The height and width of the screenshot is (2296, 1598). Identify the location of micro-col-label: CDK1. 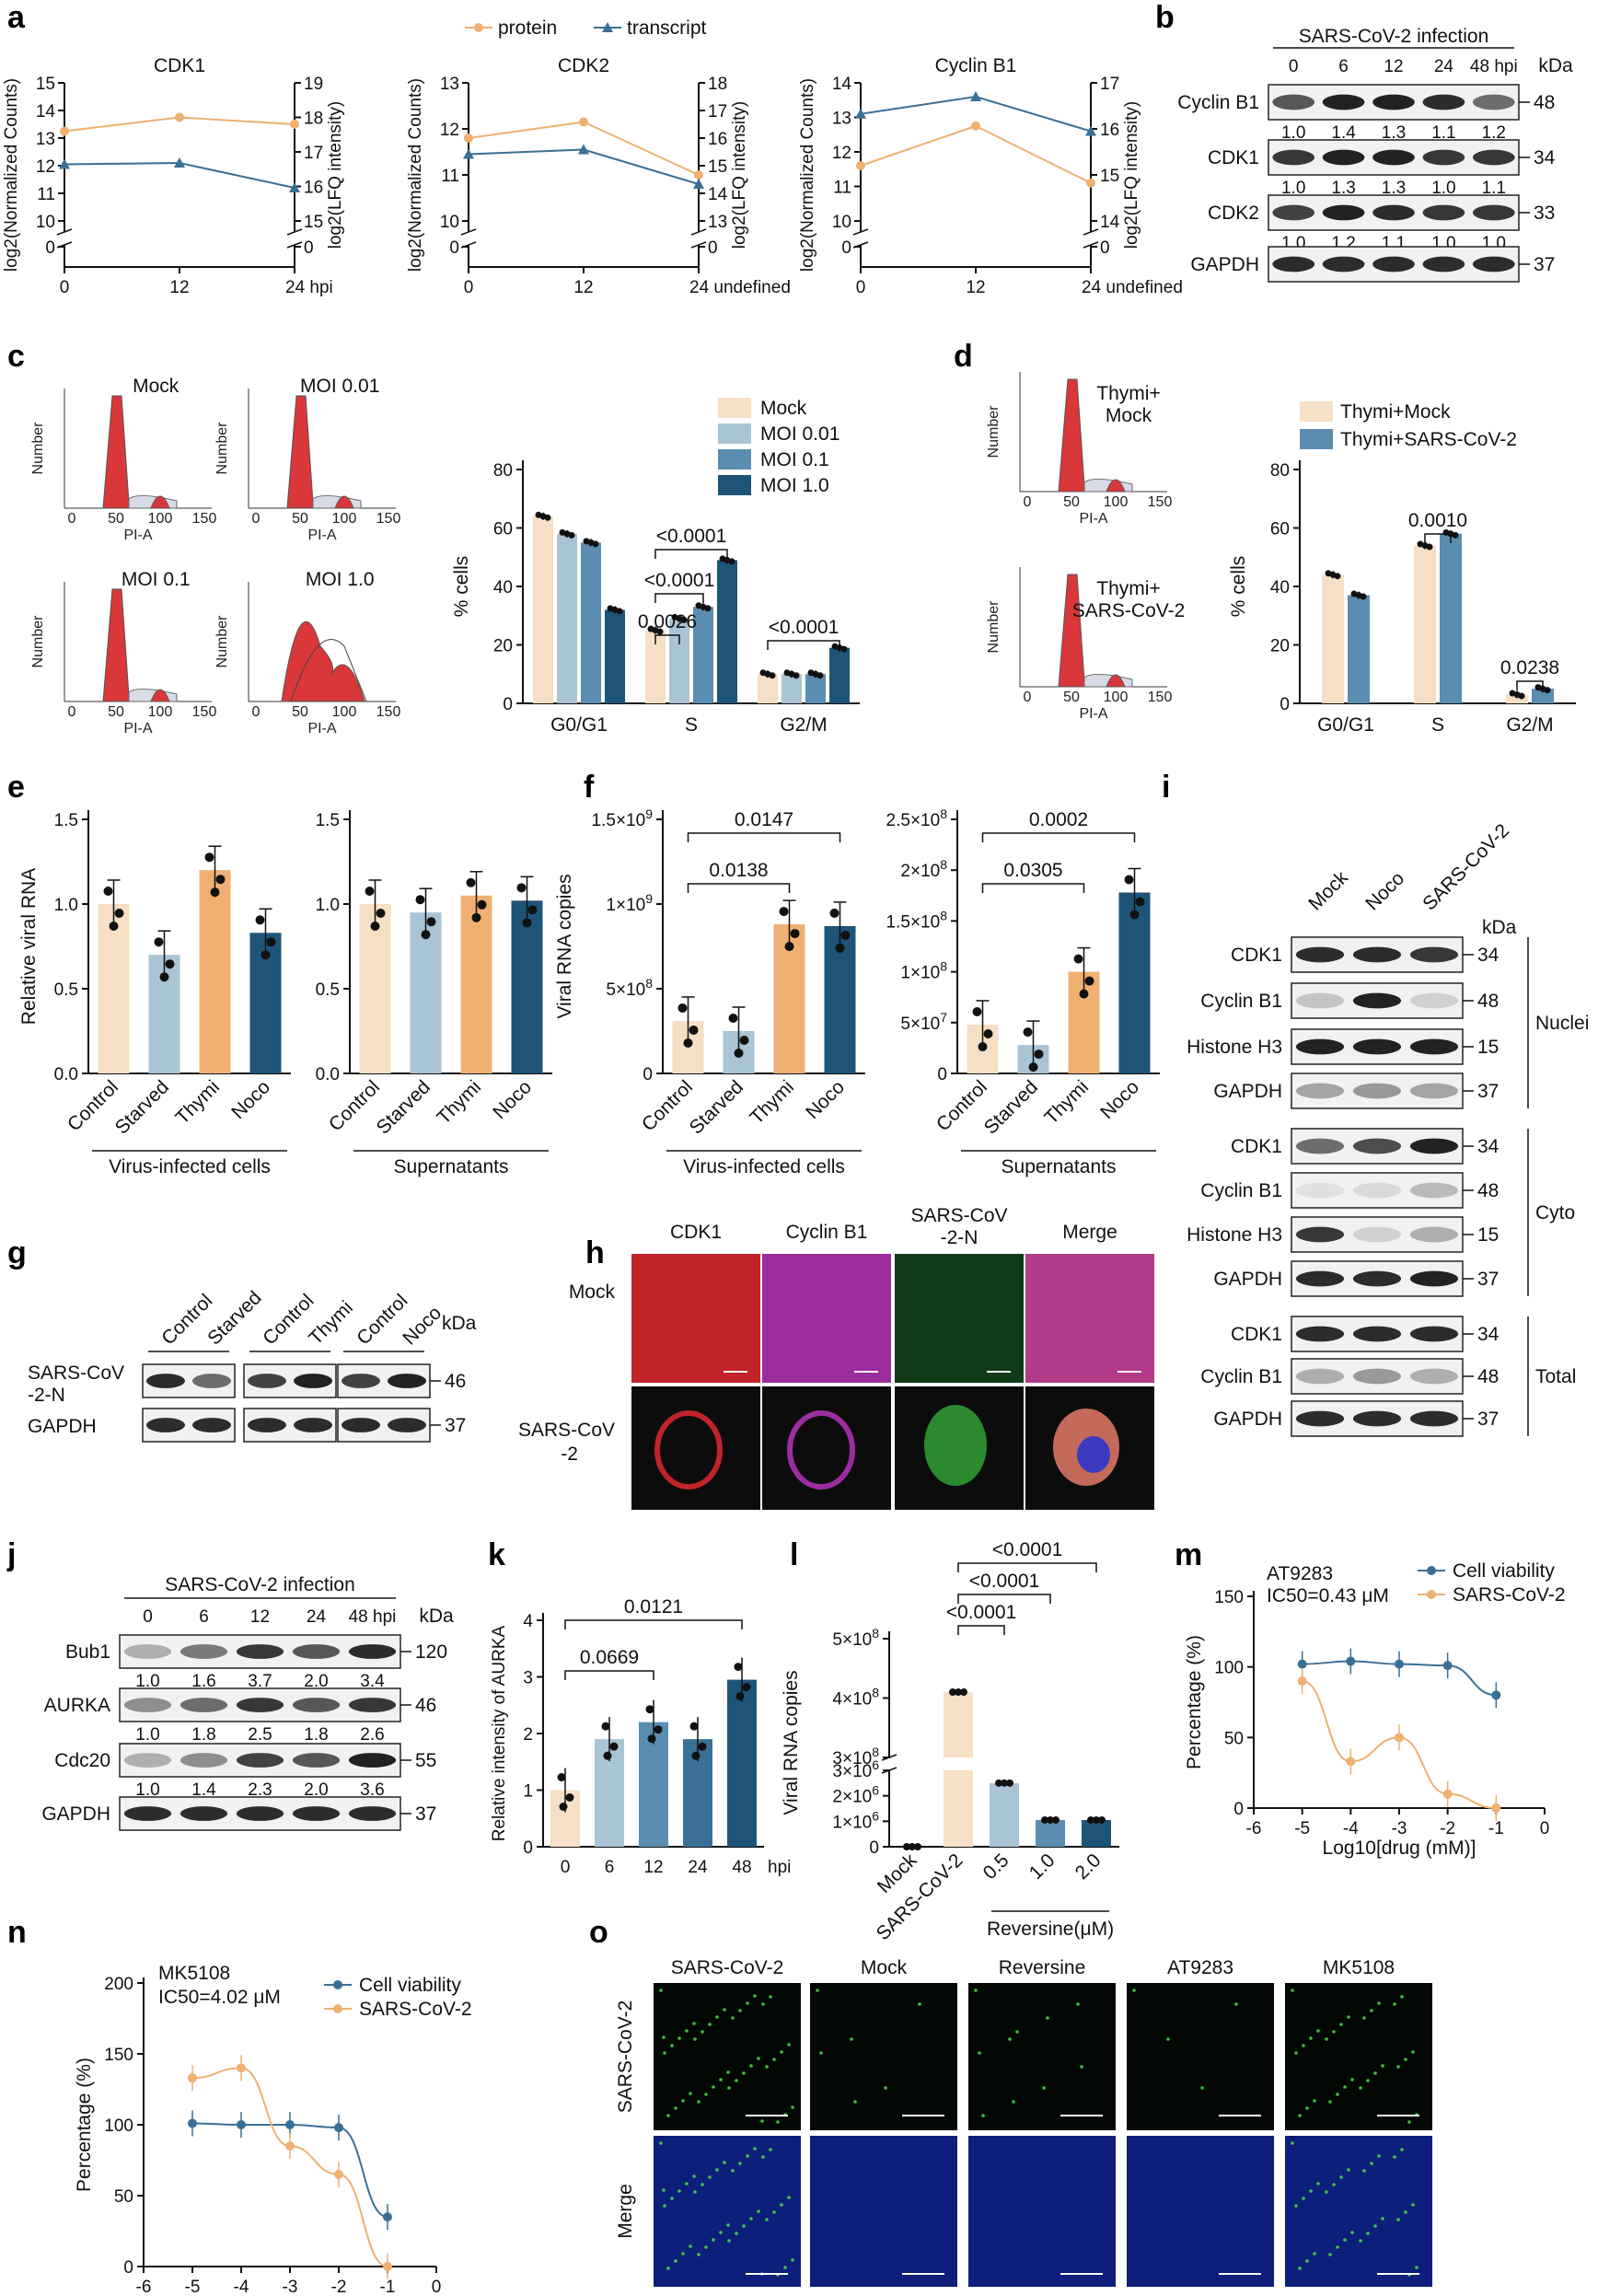
(696, 1232).